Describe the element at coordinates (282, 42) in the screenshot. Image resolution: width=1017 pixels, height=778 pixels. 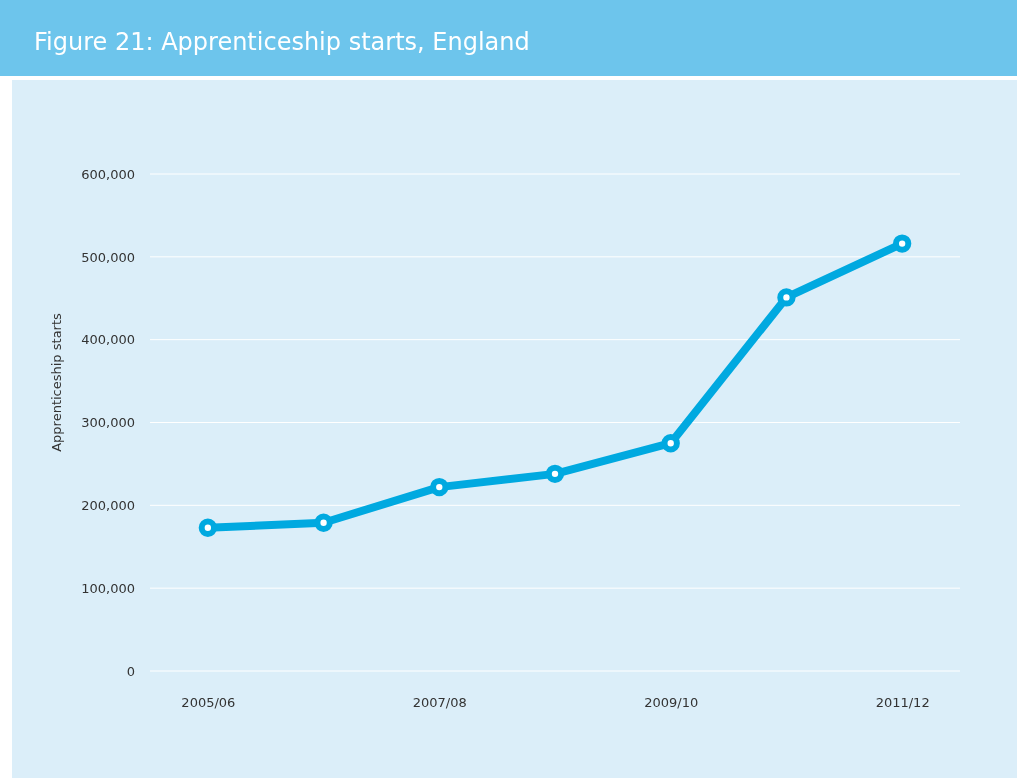
I see `chart-title: Figure 21: Apprenticeship starts, England` at that location.